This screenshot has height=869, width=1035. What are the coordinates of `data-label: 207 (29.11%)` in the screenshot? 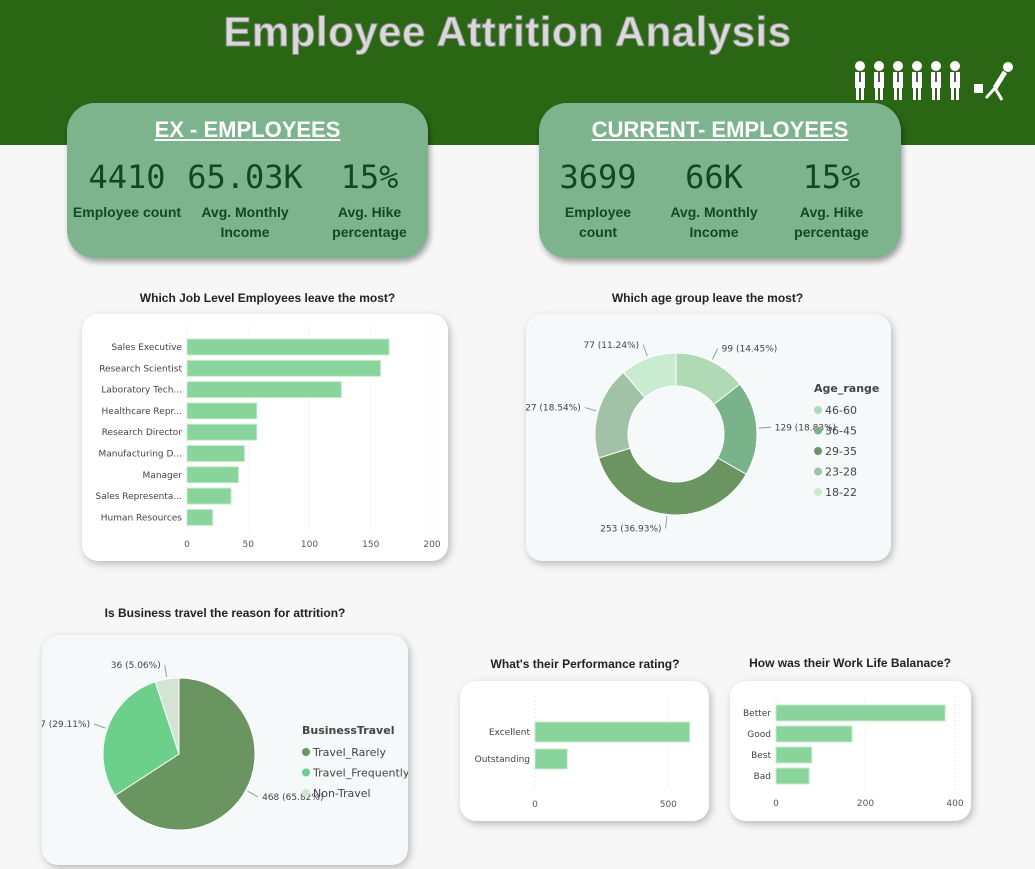 It's located at (66, 725).